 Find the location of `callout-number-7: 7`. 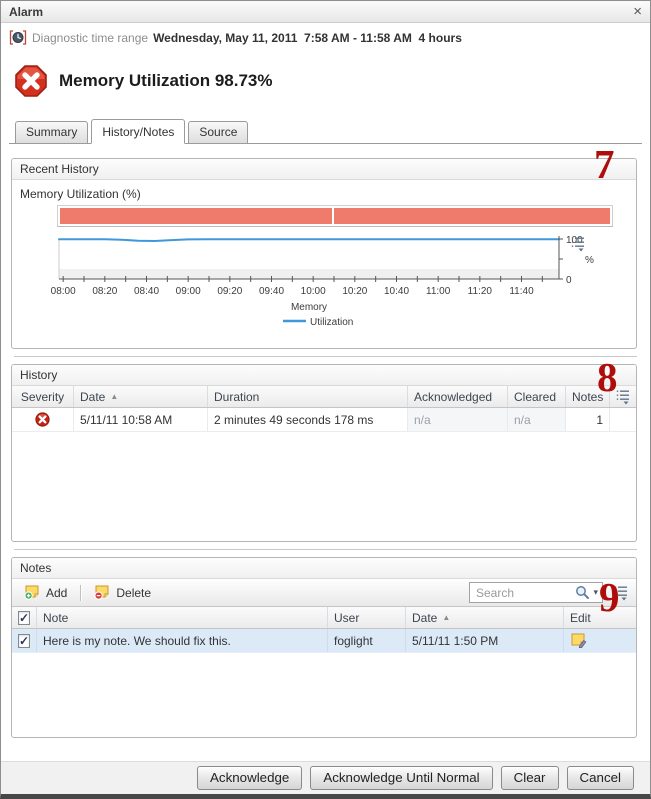

callout-number-7: 7 is located at coordinates (604, 164).